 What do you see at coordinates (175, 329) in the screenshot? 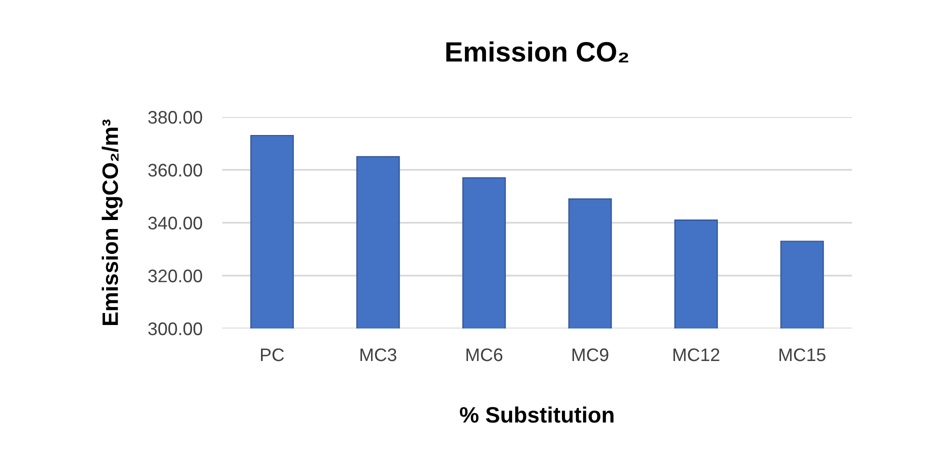
I see `y-tick-label: 300.00` at bounding box center [175, 329].